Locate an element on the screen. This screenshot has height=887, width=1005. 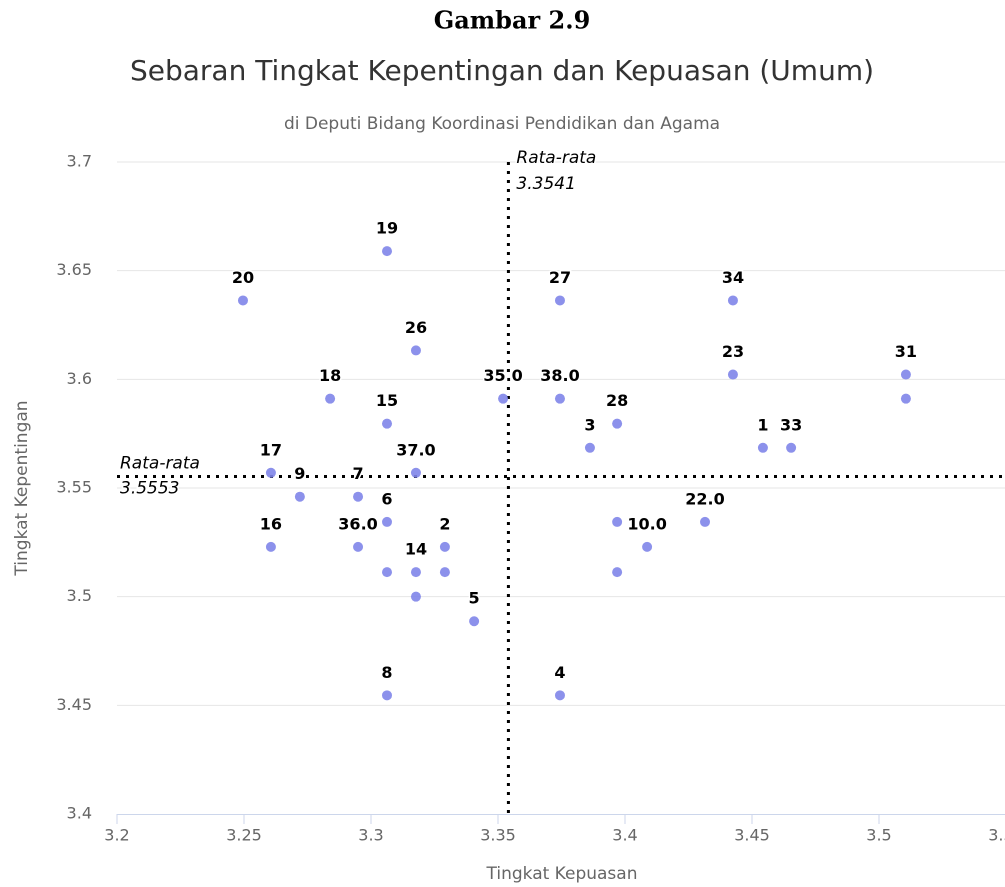
point-label: 14 is located at coordinates (416, 549).